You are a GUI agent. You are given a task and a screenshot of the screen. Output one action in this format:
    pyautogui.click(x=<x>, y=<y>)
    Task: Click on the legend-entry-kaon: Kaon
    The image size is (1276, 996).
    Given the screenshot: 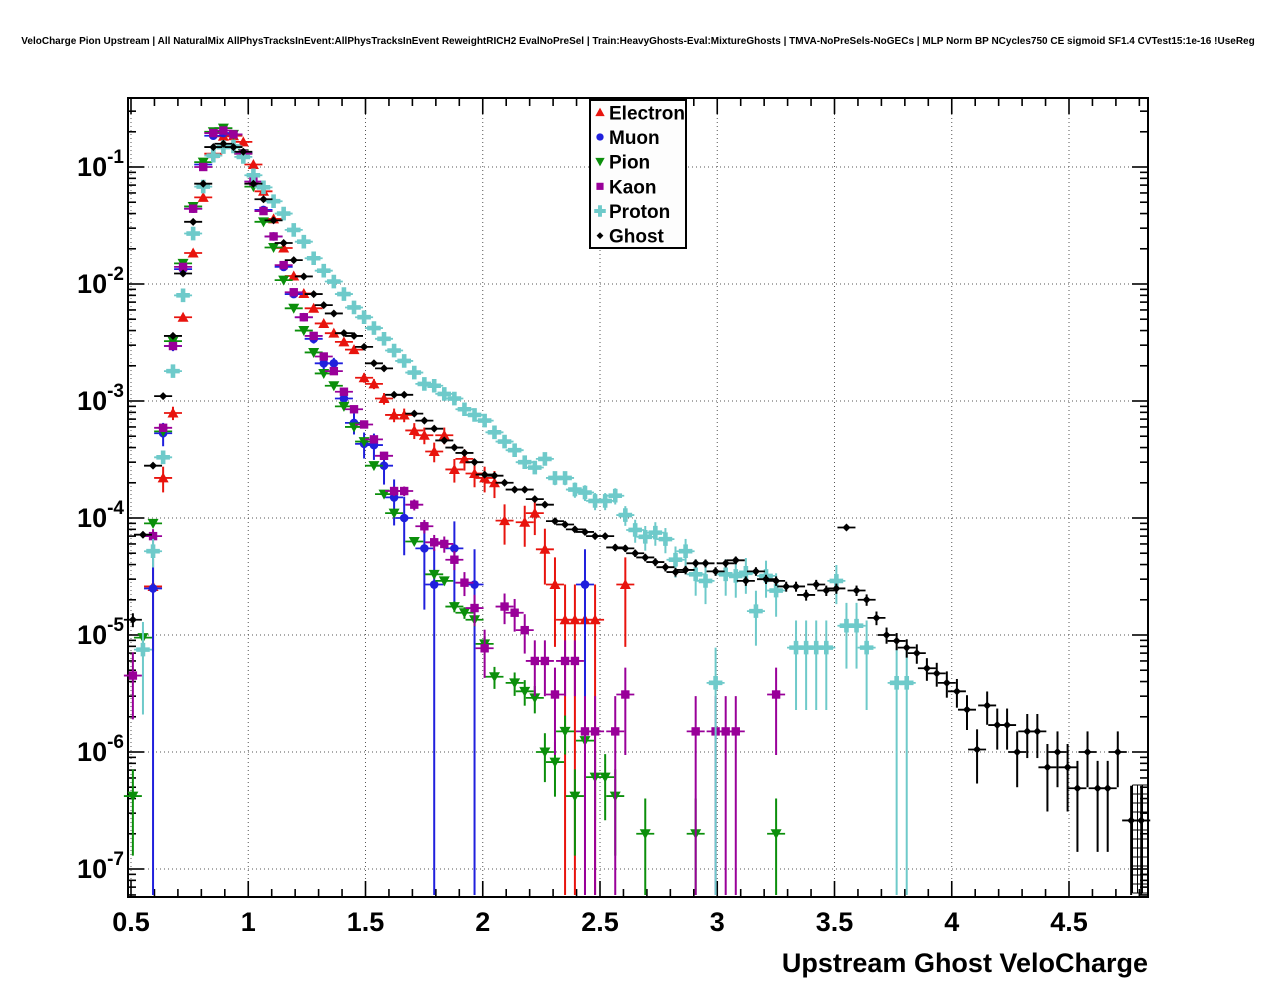 What is the action you would take?
    pyautogui.click(x=626, y=187)
    